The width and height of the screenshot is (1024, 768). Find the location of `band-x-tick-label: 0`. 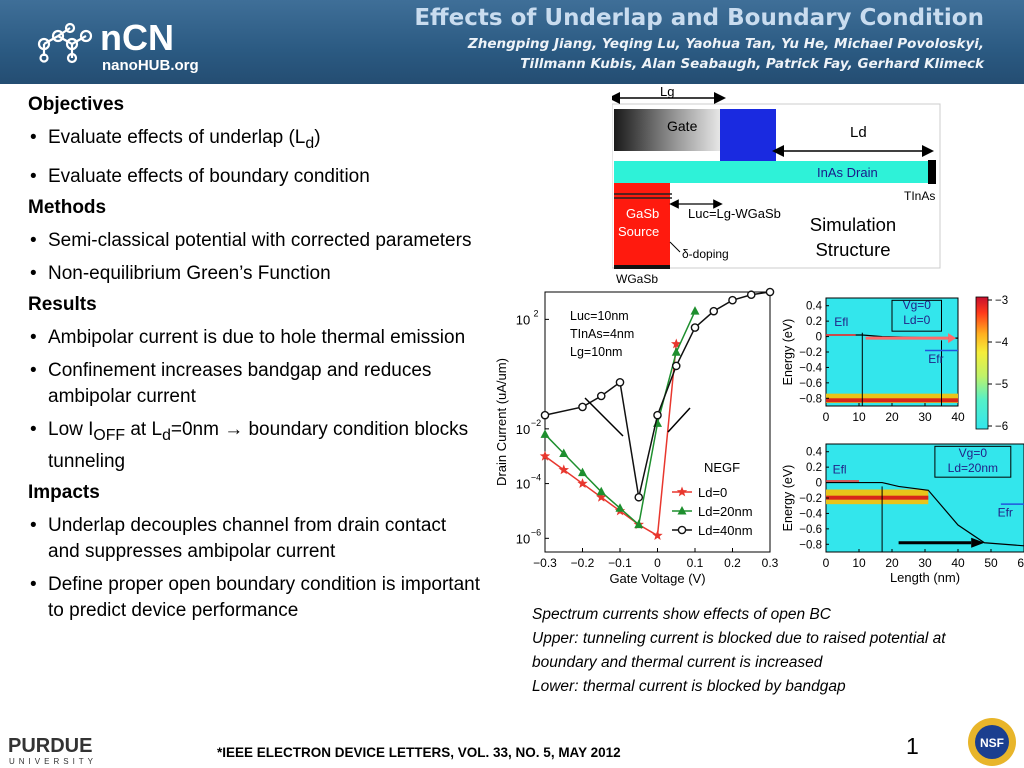

band-x-tick-label: 0 is located at coordinates (826, 417).